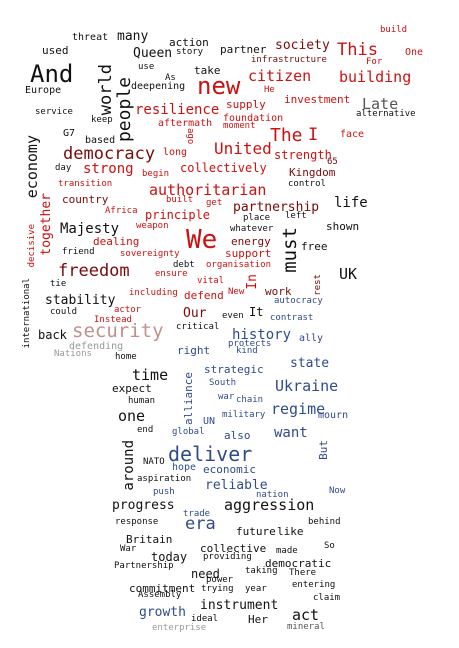 The width and height of the screenshot is (459, 648). What do you see at coordinates (247, 351) in the screenshot?
I see `word: kind` at bounding box center [247, 351].